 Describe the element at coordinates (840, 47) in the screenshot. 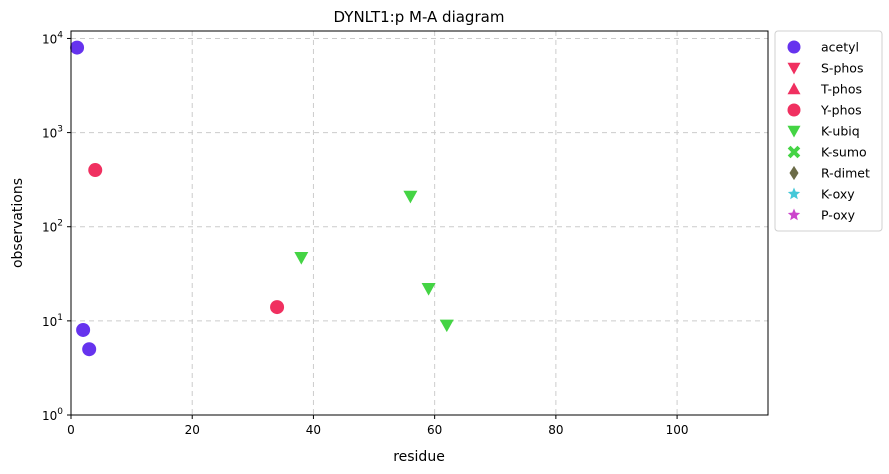

I see `legend-label-acetyl: acetyl` at that location.